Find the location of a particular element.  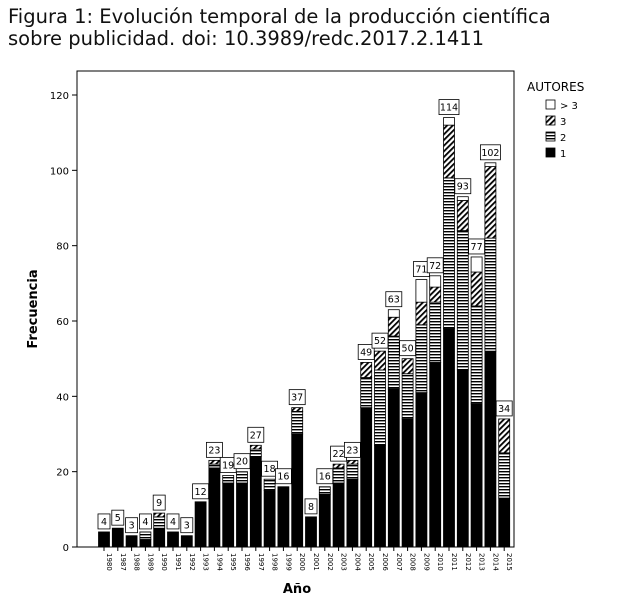

x-tick-label: 2009 is located at coordinates (426, 562).